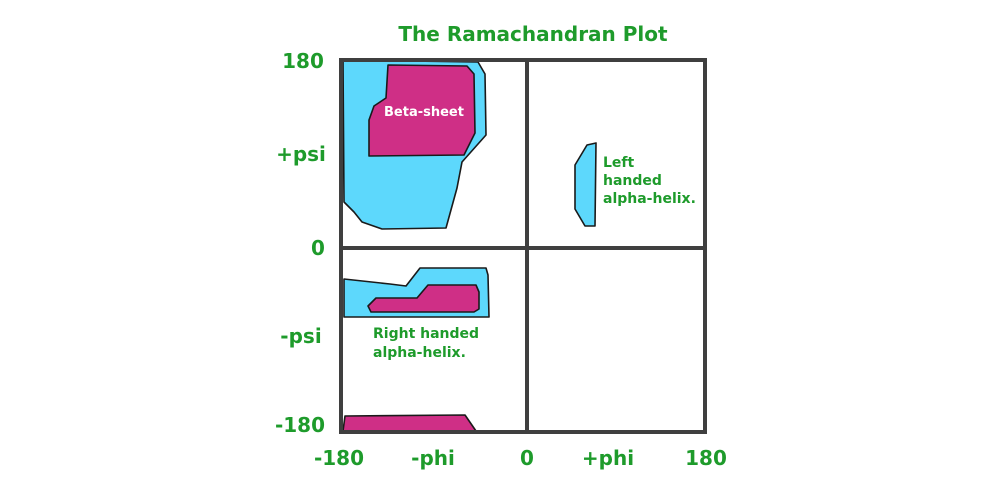 This screenshot has height=500, width=1000. I want to click on x-tick-0: 0, so click(527, 458).